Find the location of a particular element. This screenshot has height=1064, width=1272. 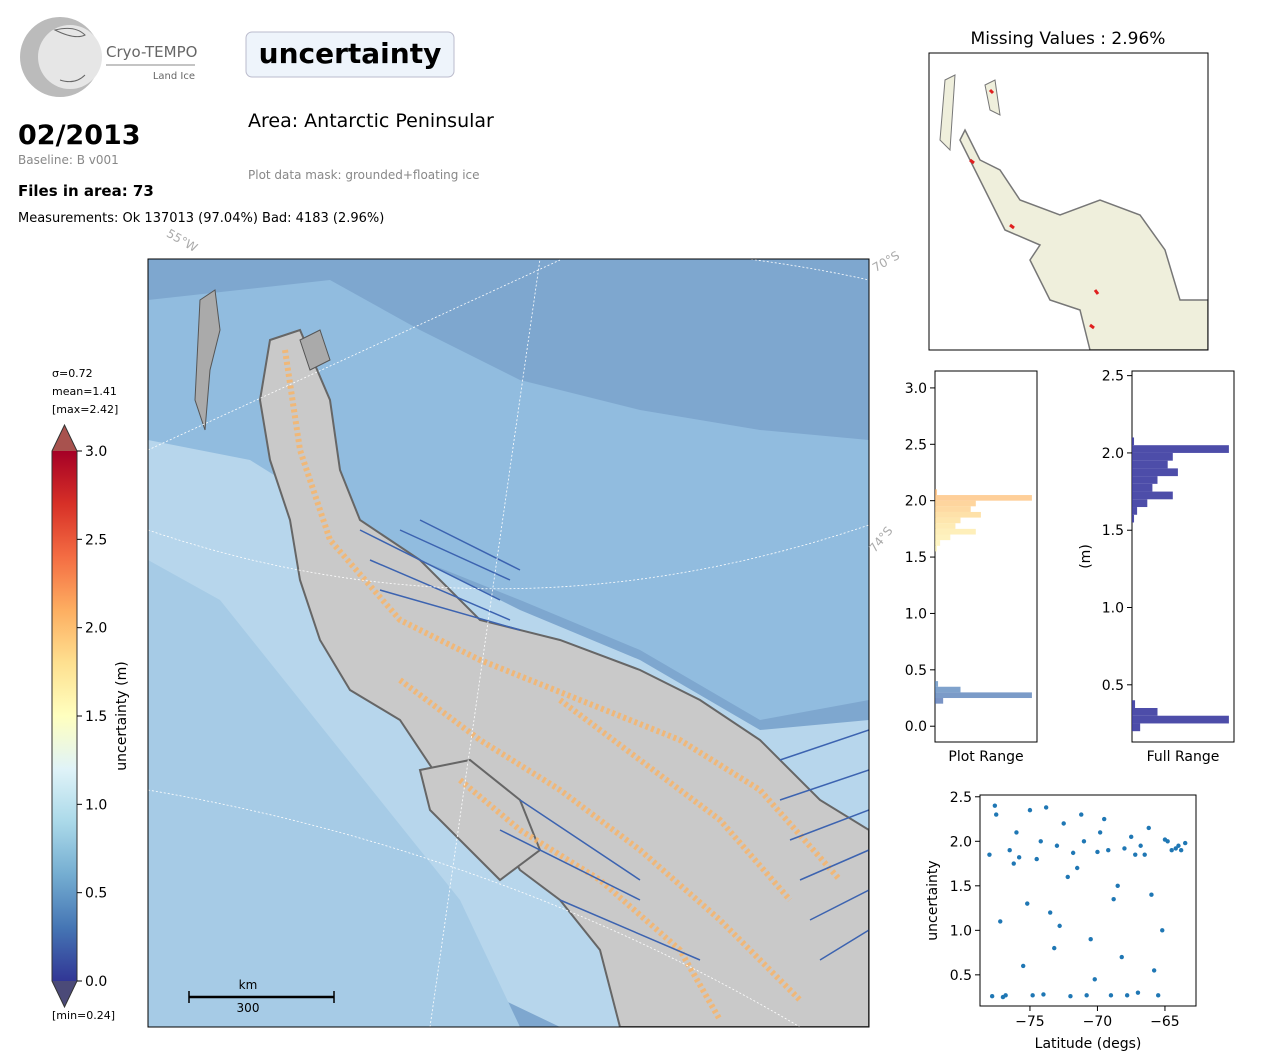

date: 02/2013 is located at coordinates (79, 135).